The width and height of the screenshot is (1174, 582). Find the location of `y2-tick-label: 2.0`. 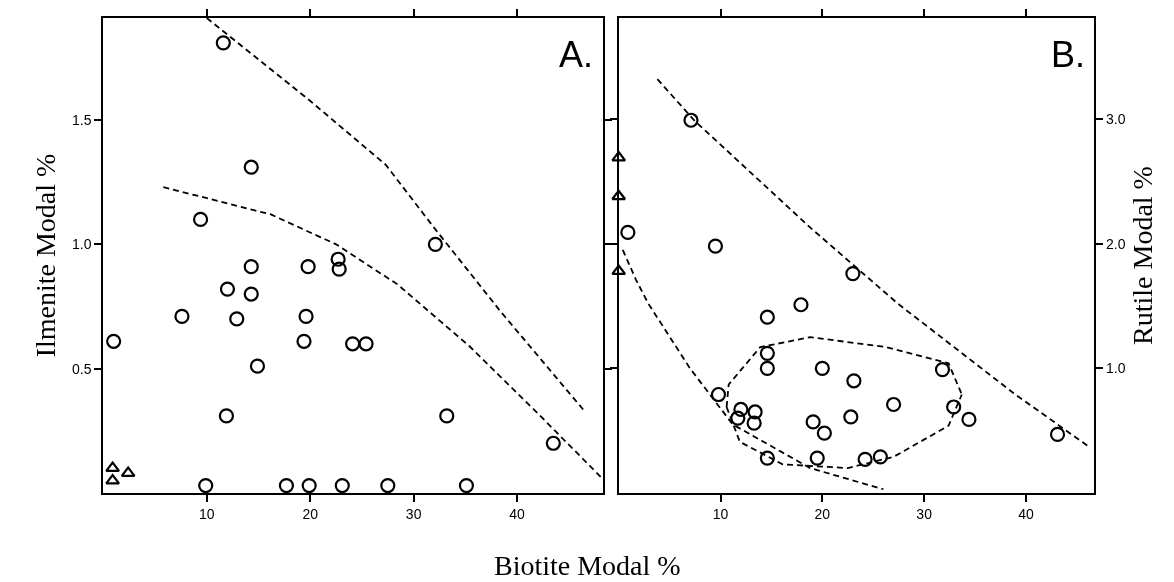

y2-tick-label: 2.0 is located at coordinates (1115, 243).